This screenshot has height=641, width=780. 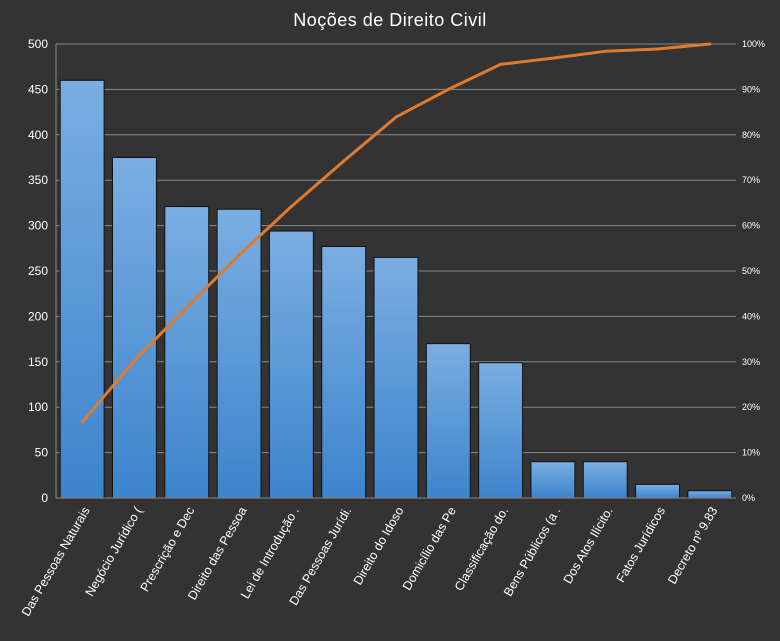 I want to click on y2-tick-label: 80%, so click(x=751, y=135).